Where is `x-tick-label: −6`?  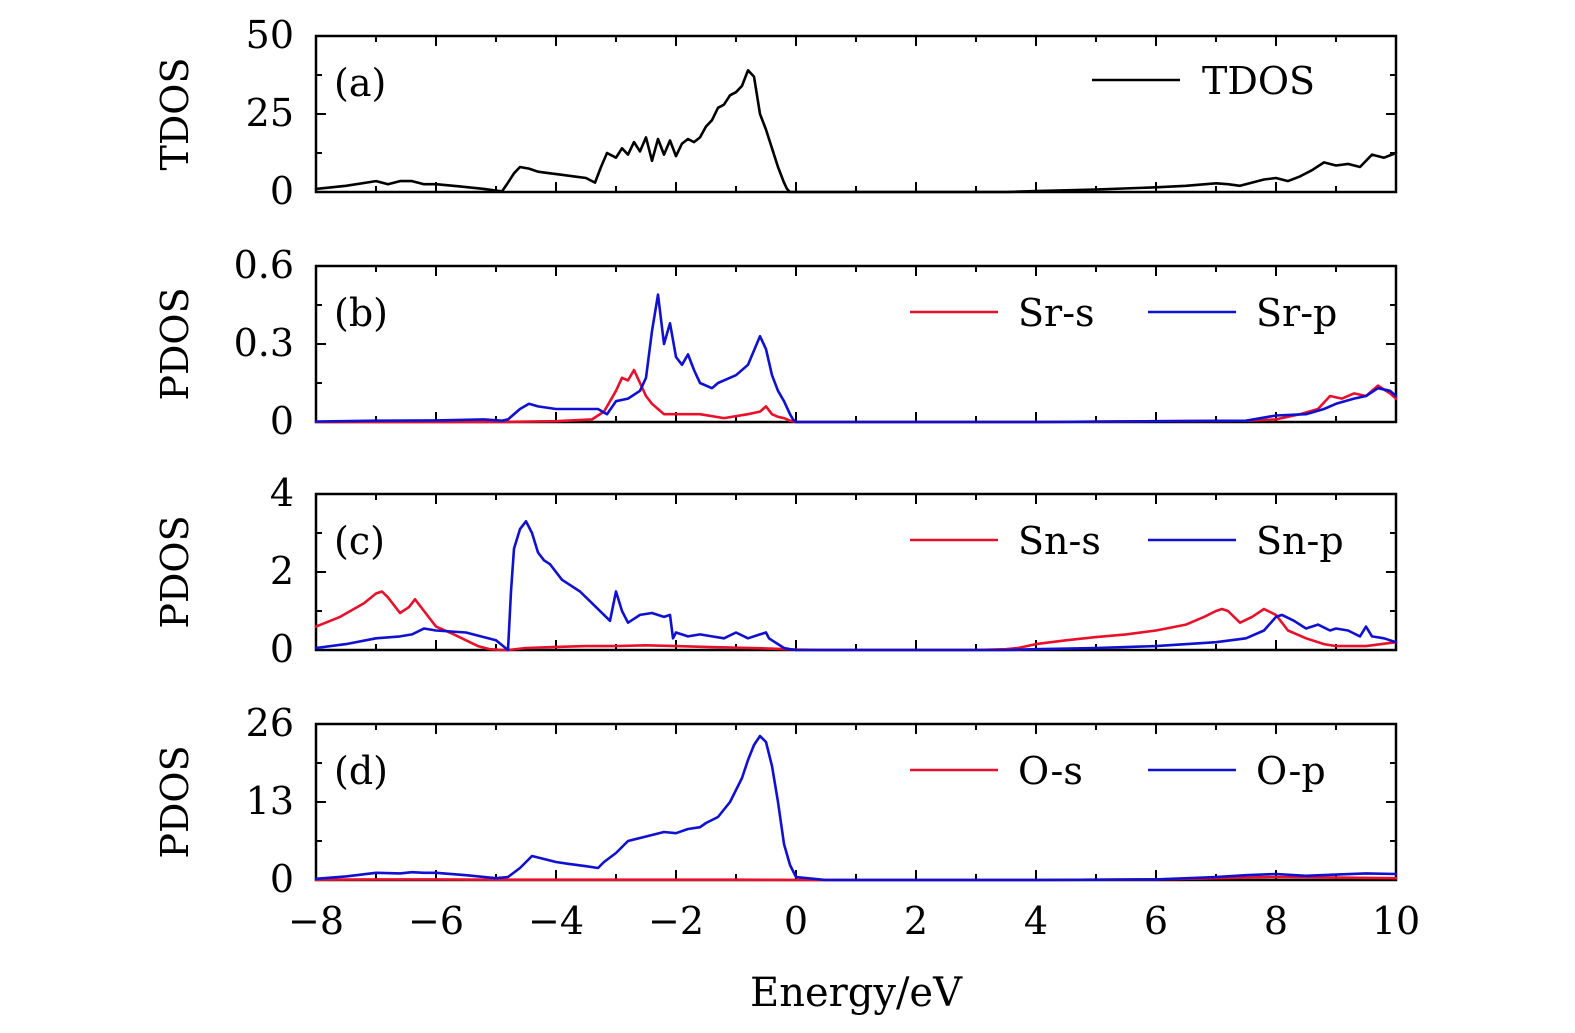
x-tick-label: −6 is located at coordinates (436, 921).